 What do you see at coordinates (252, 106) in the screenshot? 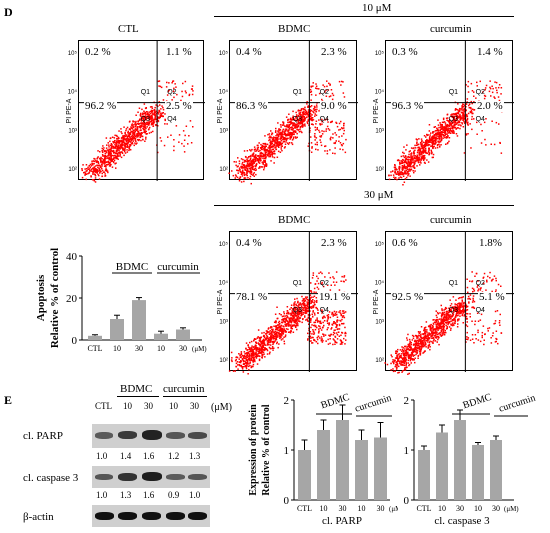
I see `quad-q3: 86.3 %` at bounding box center [252, 106].